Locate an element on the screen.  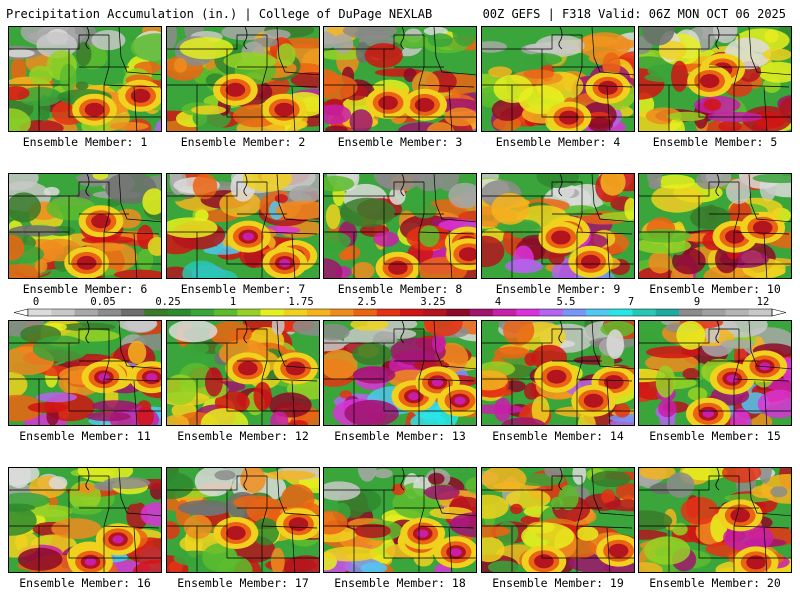
ensemble-member-label: Ensemble Member: 8 is located at coordinates (400, 289).